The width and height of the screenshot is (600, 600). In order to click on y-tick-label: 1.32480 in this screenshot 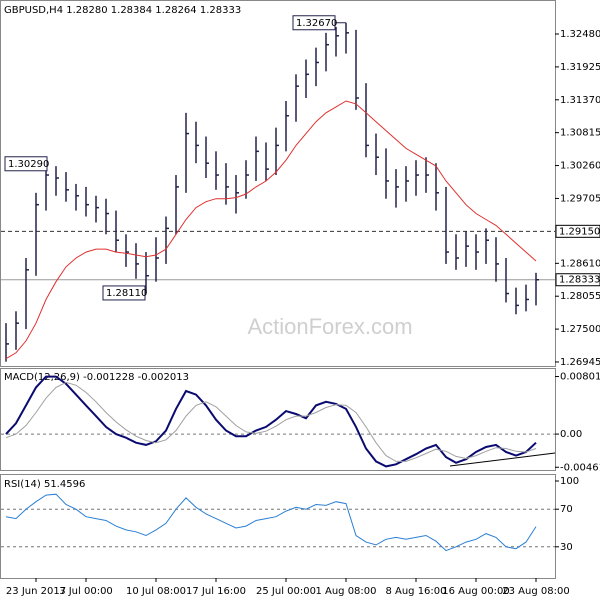, I will do `click(580, 34)`.